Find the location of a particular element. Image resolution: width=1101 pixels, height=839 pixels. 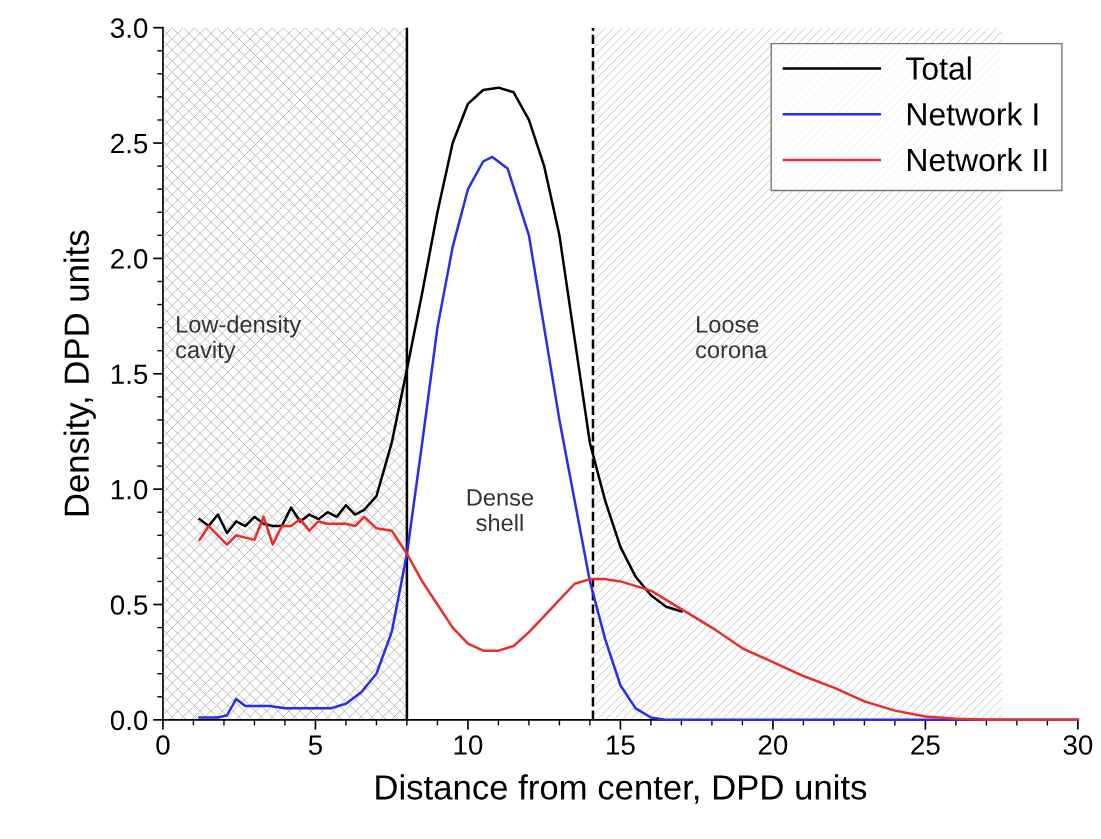

x-tick-label: 30 is located at coordinates (1078, 745).